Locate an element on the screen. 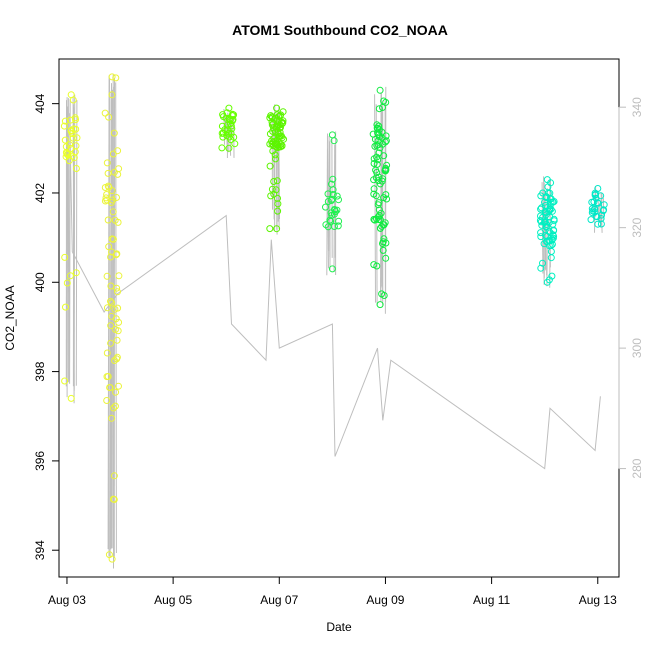 Image resolution: width=650 pixels, height=650 pixels. y-tick-label: 400 is located at coordinates (40, 282).